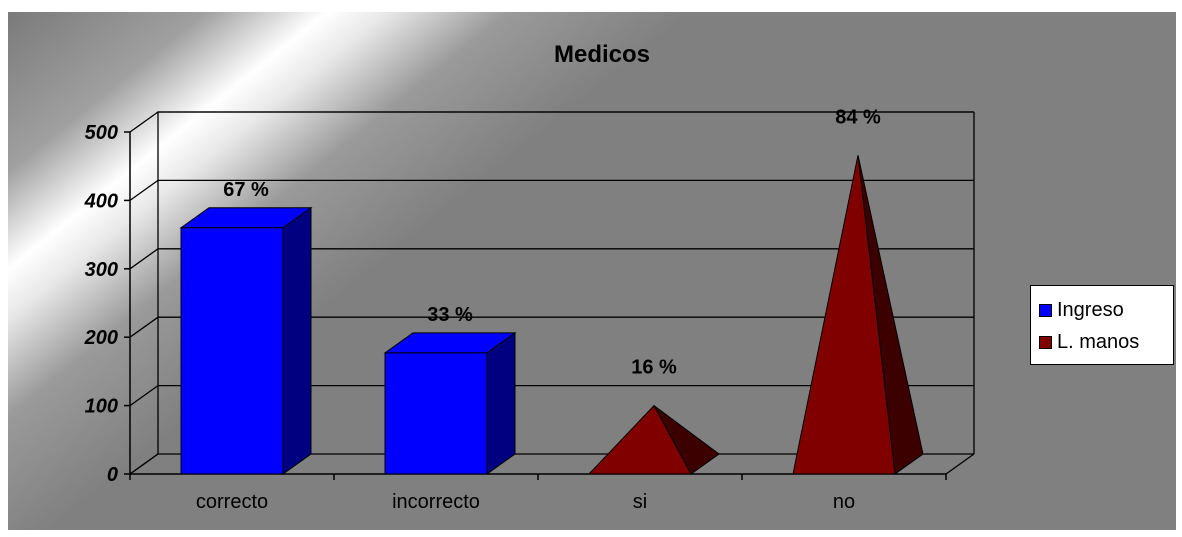 The height and width of the screenshot is (537, 1182). What do you see at coordinates (1045, 342) in the screenshot?
I see `legend-swatch-l-manos` at bounding box center [1045, 342].